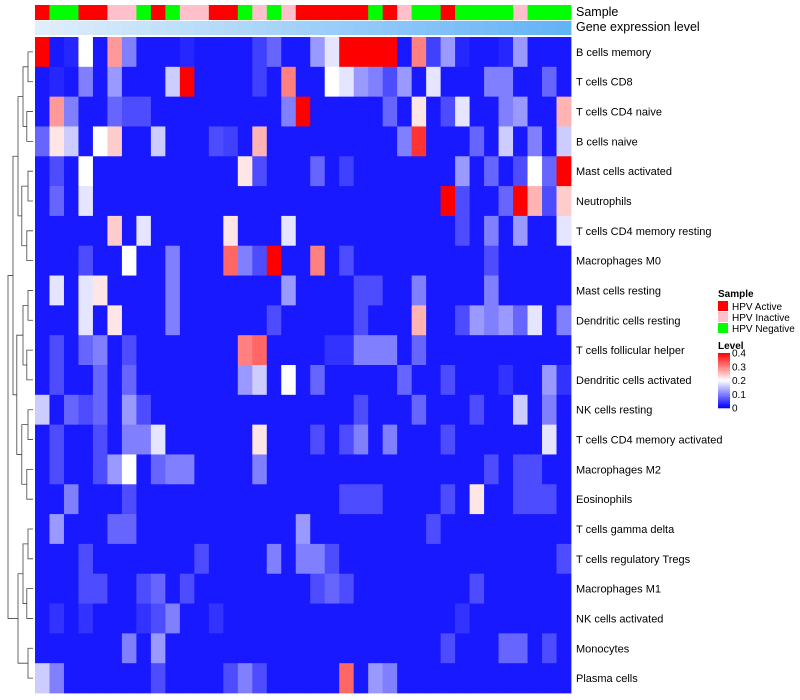 Image resolution: width=800 pixels, height=700 pixels. Describe the element at coordinates (761, 318) in the screenshot. I see `legend-entry-label: HPV Inactive` at that location.